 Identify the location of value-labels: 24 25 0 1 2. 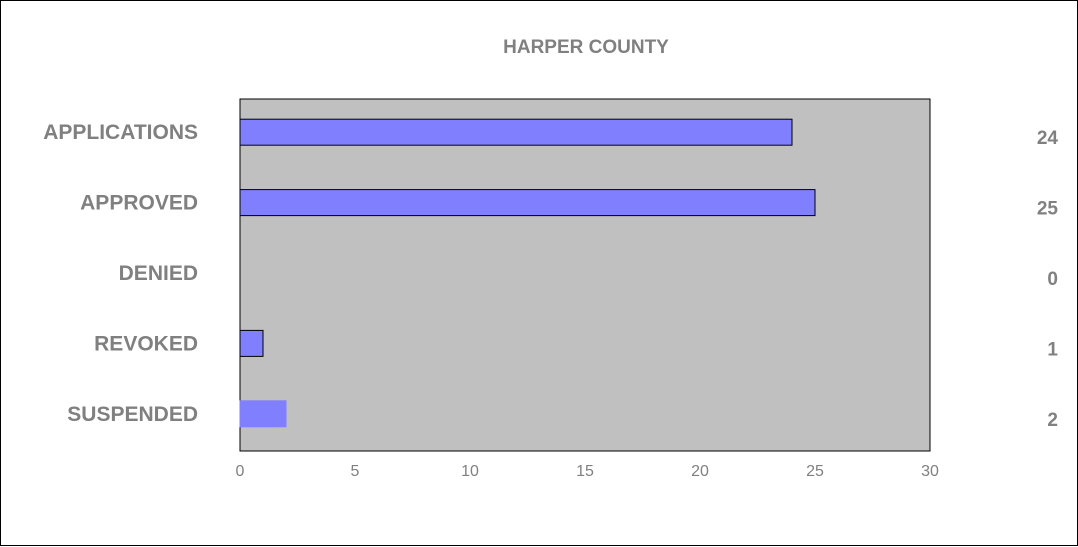
(1048, 279).